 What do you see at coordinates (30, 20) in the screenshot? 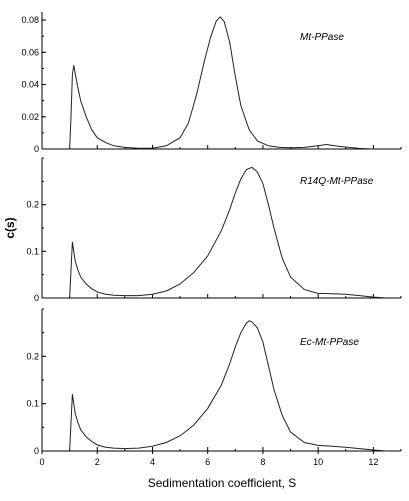
I see `y-tick-label: 0.08` at bounding box center [30, 20].